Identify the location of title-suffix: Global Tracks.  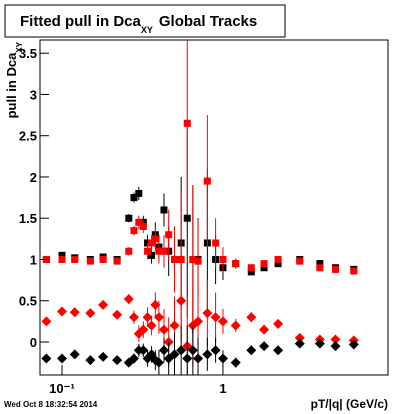
(208, 21).